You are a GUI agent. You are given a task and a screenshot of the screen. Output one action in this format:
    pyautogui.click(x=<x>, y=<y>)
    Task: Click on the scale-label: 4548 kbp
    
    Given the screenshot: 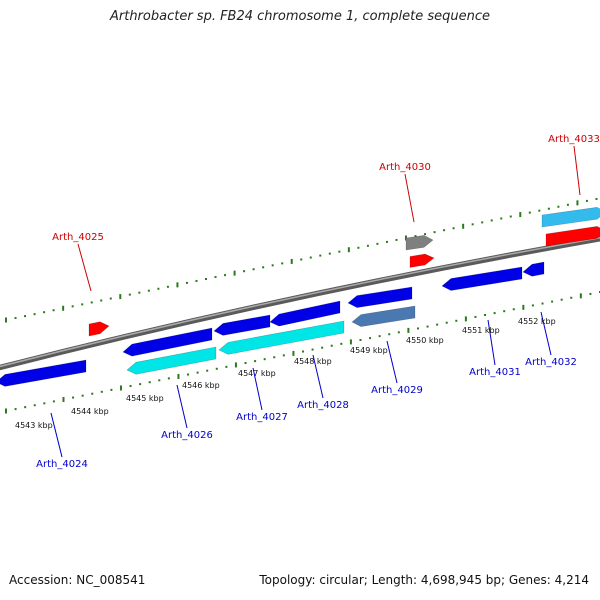 What is the action you would take?
    pyautogui.click(x=313, y=361)
    